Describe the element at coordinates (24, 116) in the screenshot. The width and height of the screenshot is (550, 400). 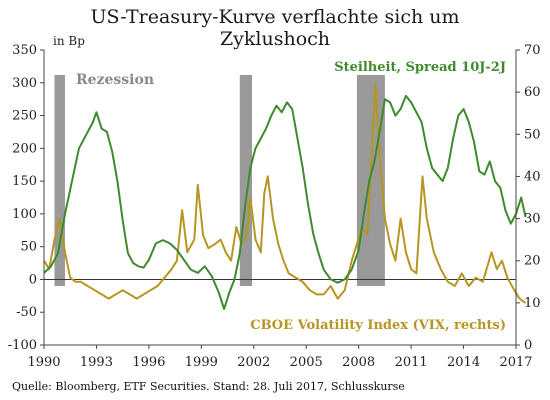
I see `left-tick-label: 250` at that location.